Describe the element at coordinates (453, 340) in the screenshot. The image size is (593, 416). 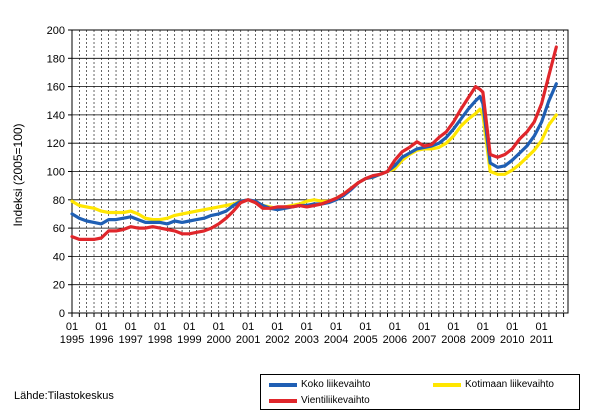
I see `x-tick-year: 2008` at that location.